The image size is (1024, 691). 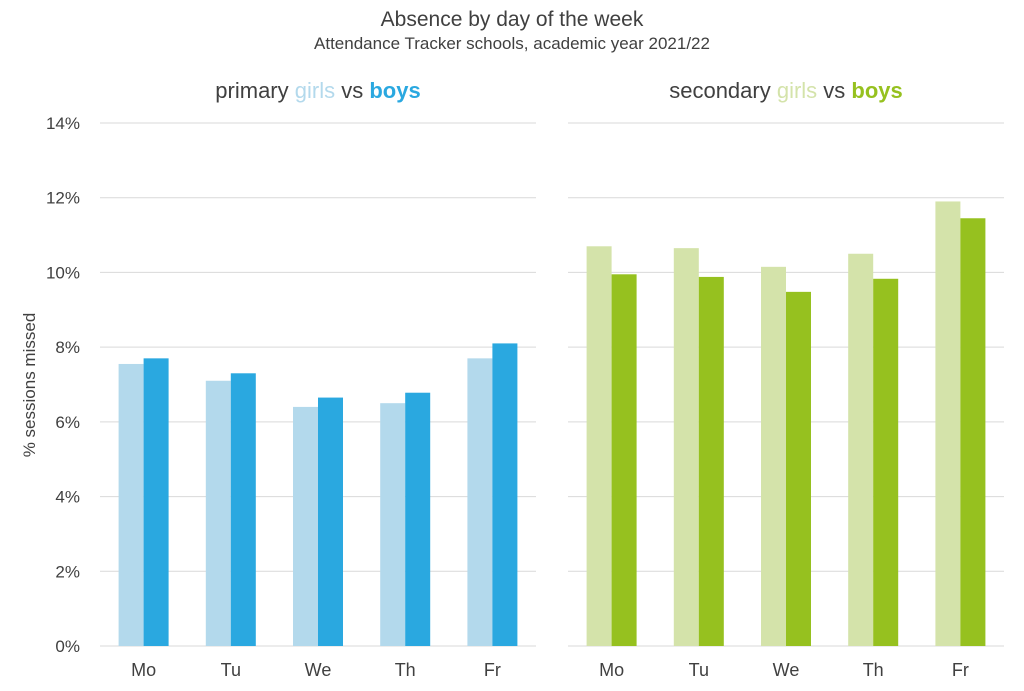 I want to click on y-tick-label: 14%, so click(x=63, y=123).